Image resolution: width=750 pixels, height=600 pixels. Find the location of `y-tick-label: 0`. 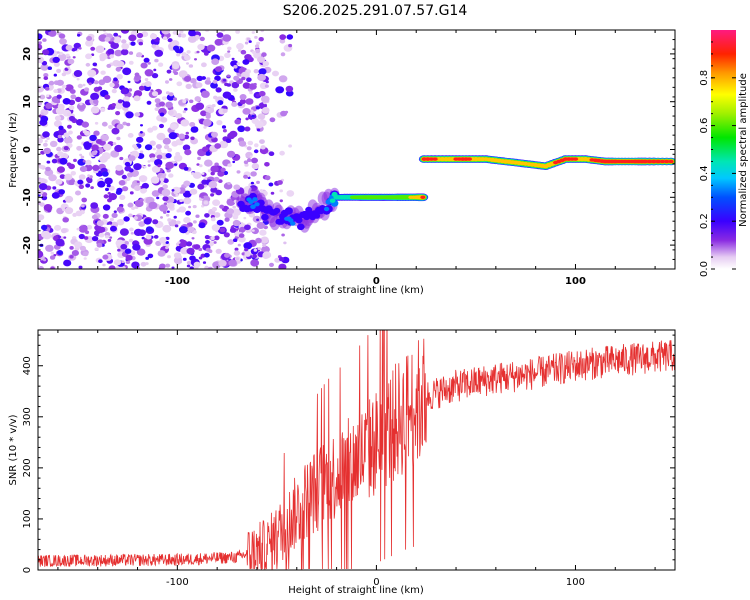

y-tick-label: 0 is located at coordinates (27, 149).